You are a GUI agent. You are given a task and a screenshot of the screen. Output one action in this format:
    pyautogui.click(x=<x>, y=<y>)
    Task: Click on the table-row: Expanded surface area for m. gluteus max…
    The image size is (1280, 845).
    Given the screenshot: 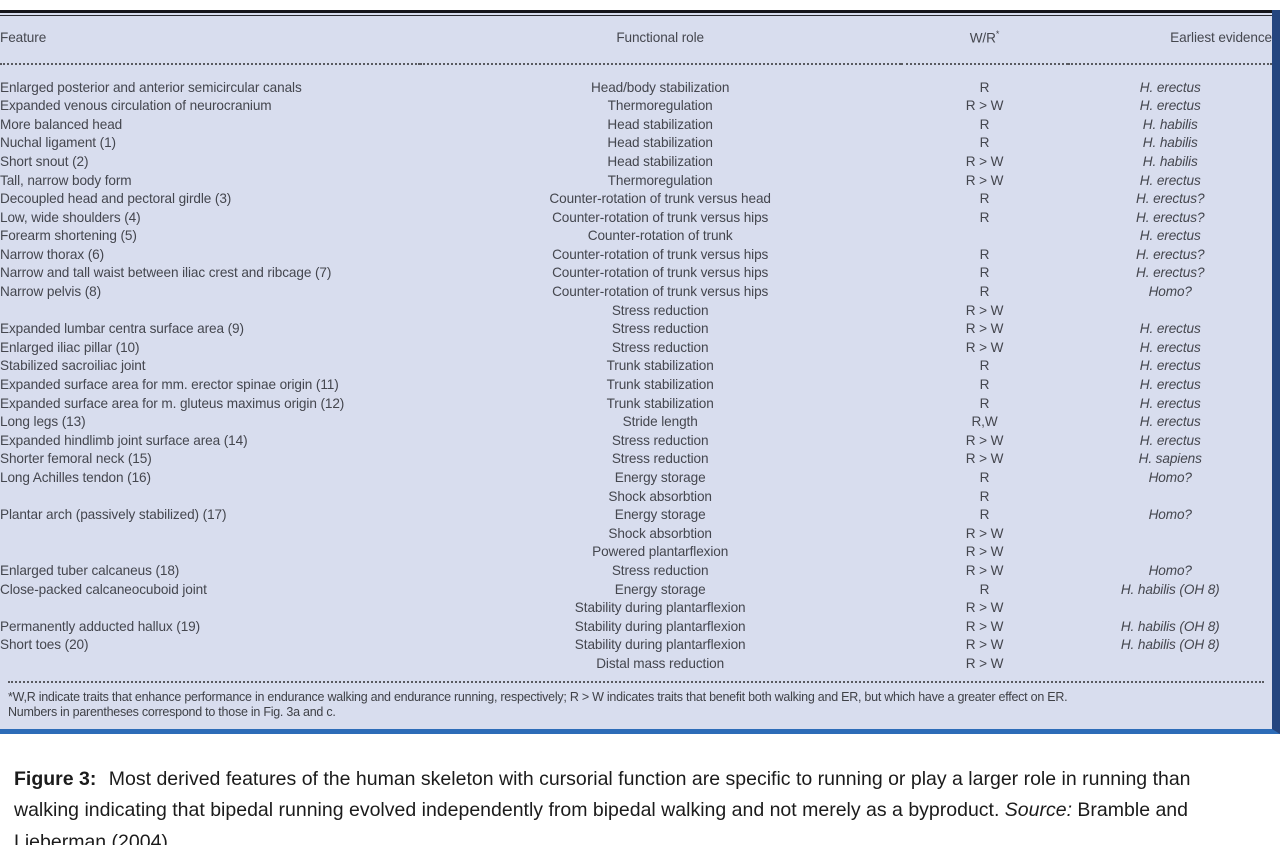 What is the action you would take?
    pyautogui.click(x=636, y=404)
    